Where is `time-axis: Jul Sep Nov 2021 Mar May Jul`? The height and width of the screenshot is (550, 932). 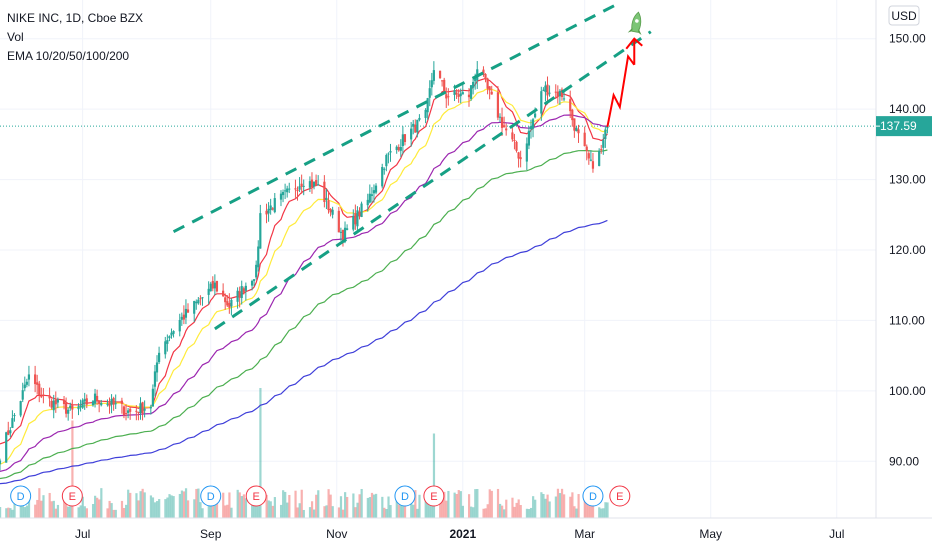 time-axis: Jul Sep Nov 2021 Mar May Jul is located at coordinates (459, 534).